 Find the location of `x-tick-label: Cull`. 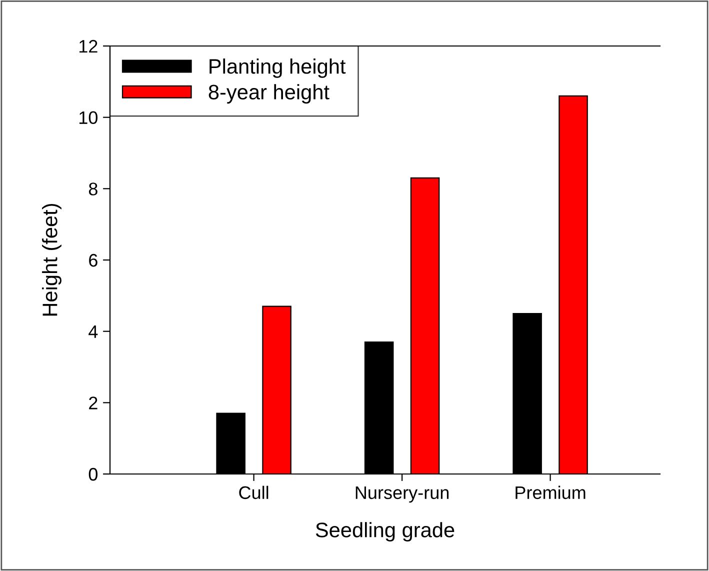

x-tick-label: Cull is located at coordinates (253, 493).